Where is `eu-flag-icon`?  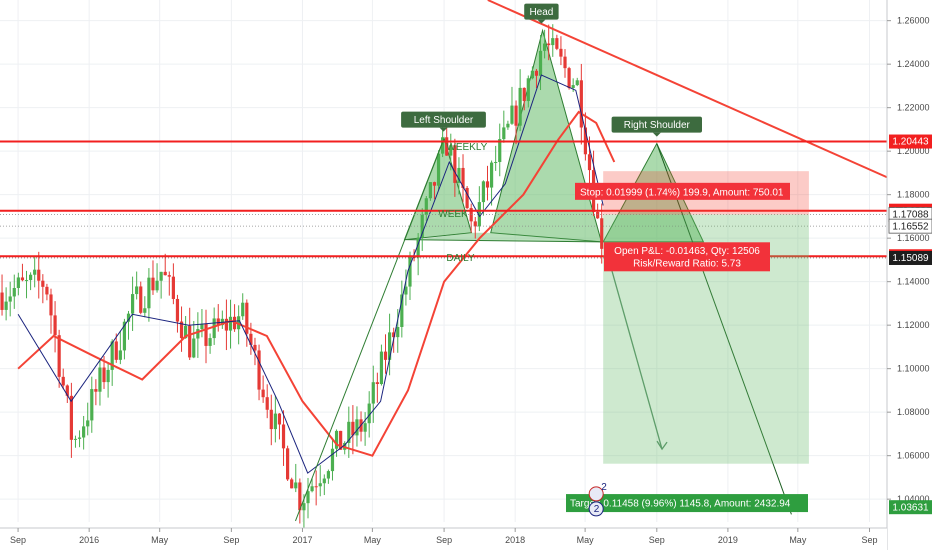
eu-flag-icon is located at coordinates (596, 509).